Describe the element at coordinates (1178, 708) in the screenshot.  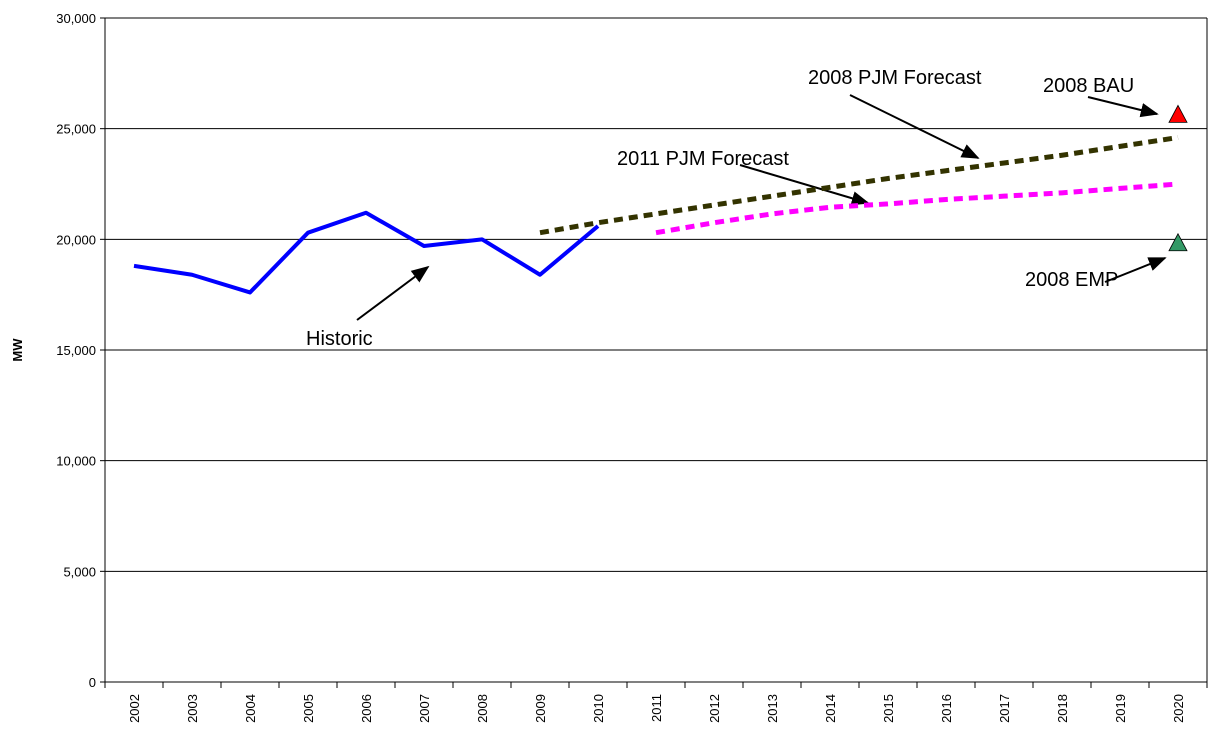
I see `x-tick-label: 2020` at that location.